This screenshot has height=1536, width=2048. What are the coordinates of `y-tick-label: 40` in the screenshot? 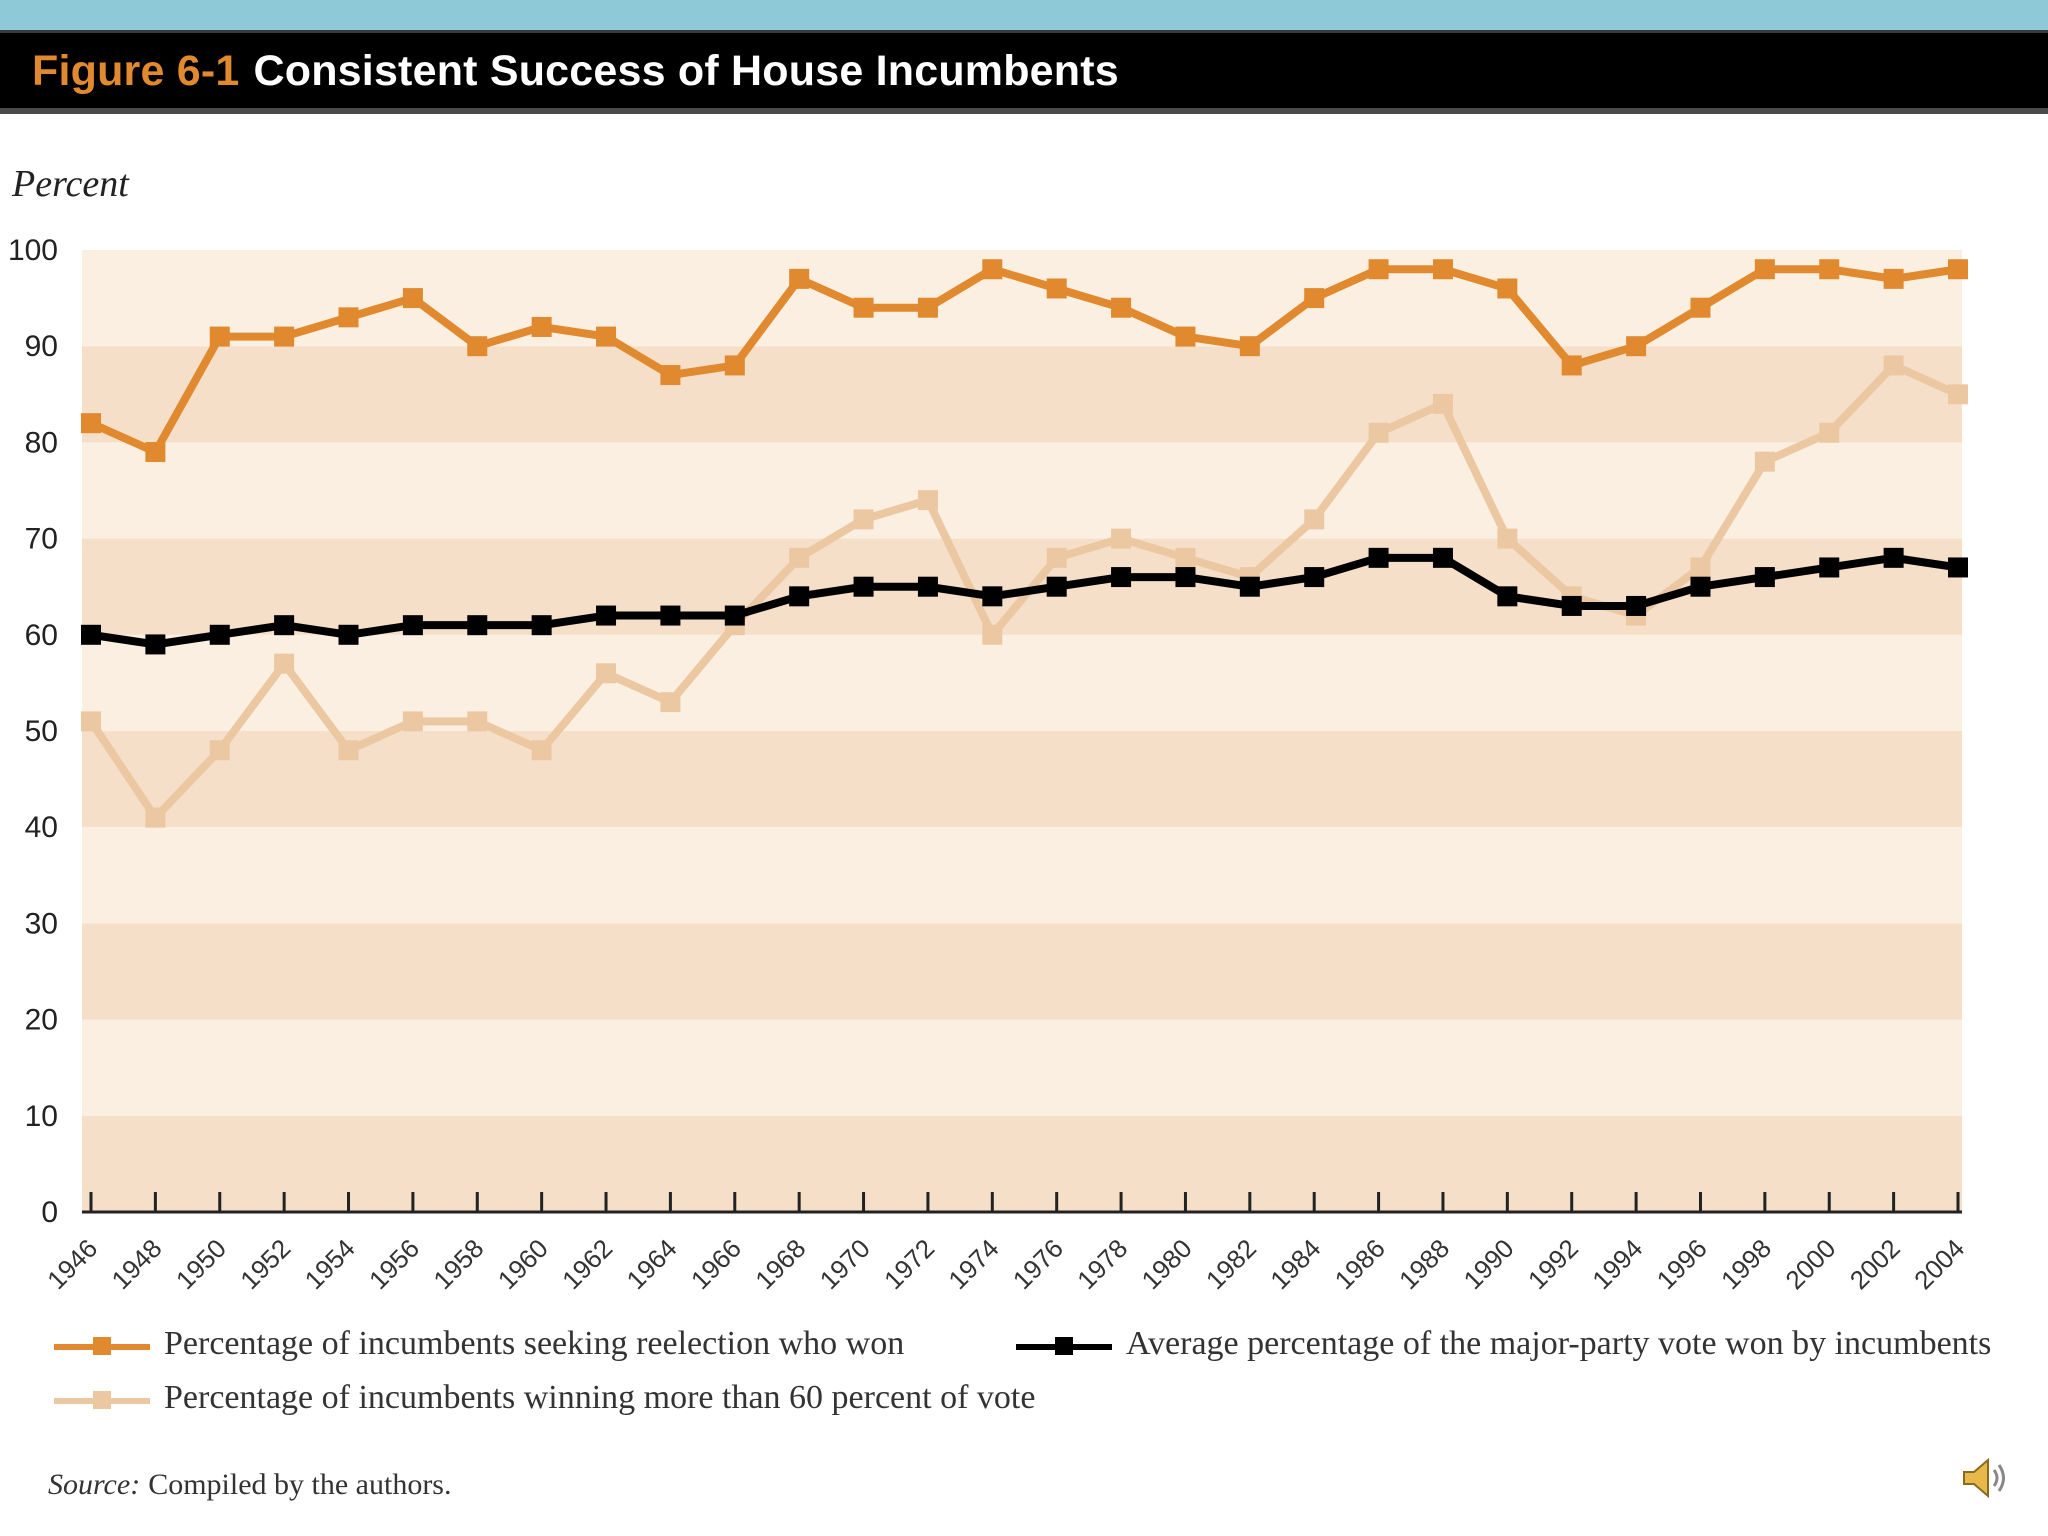 It's located at (41, 827).